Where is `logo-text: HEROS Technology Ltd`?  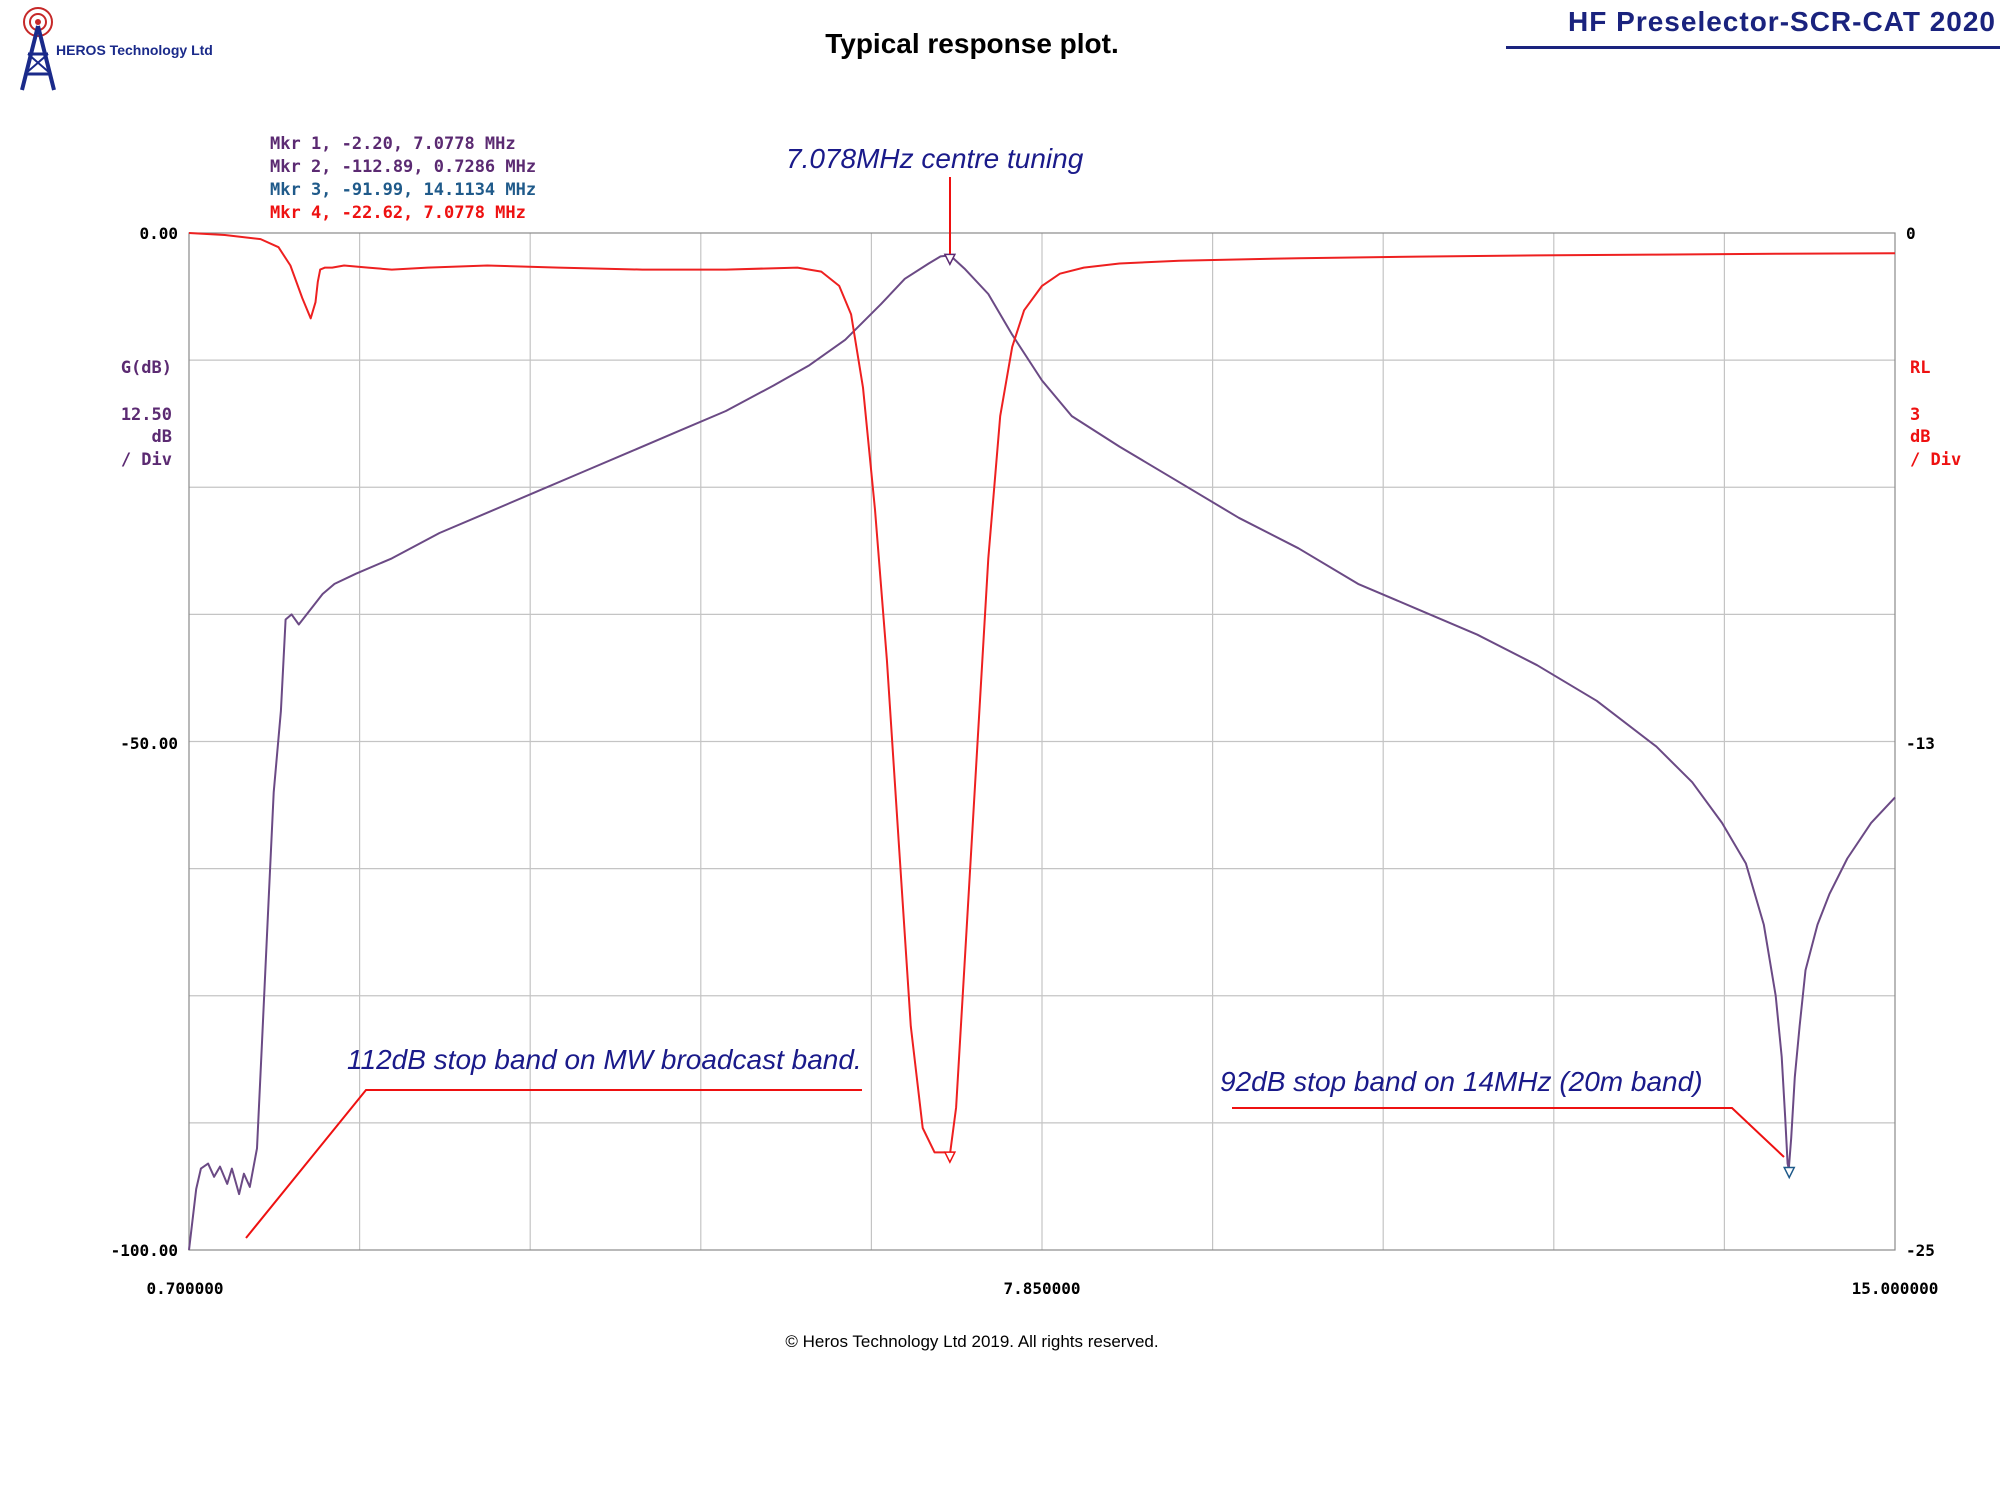 logo-text: HEROS Technology Ltd is located at coordinates (134, 50).